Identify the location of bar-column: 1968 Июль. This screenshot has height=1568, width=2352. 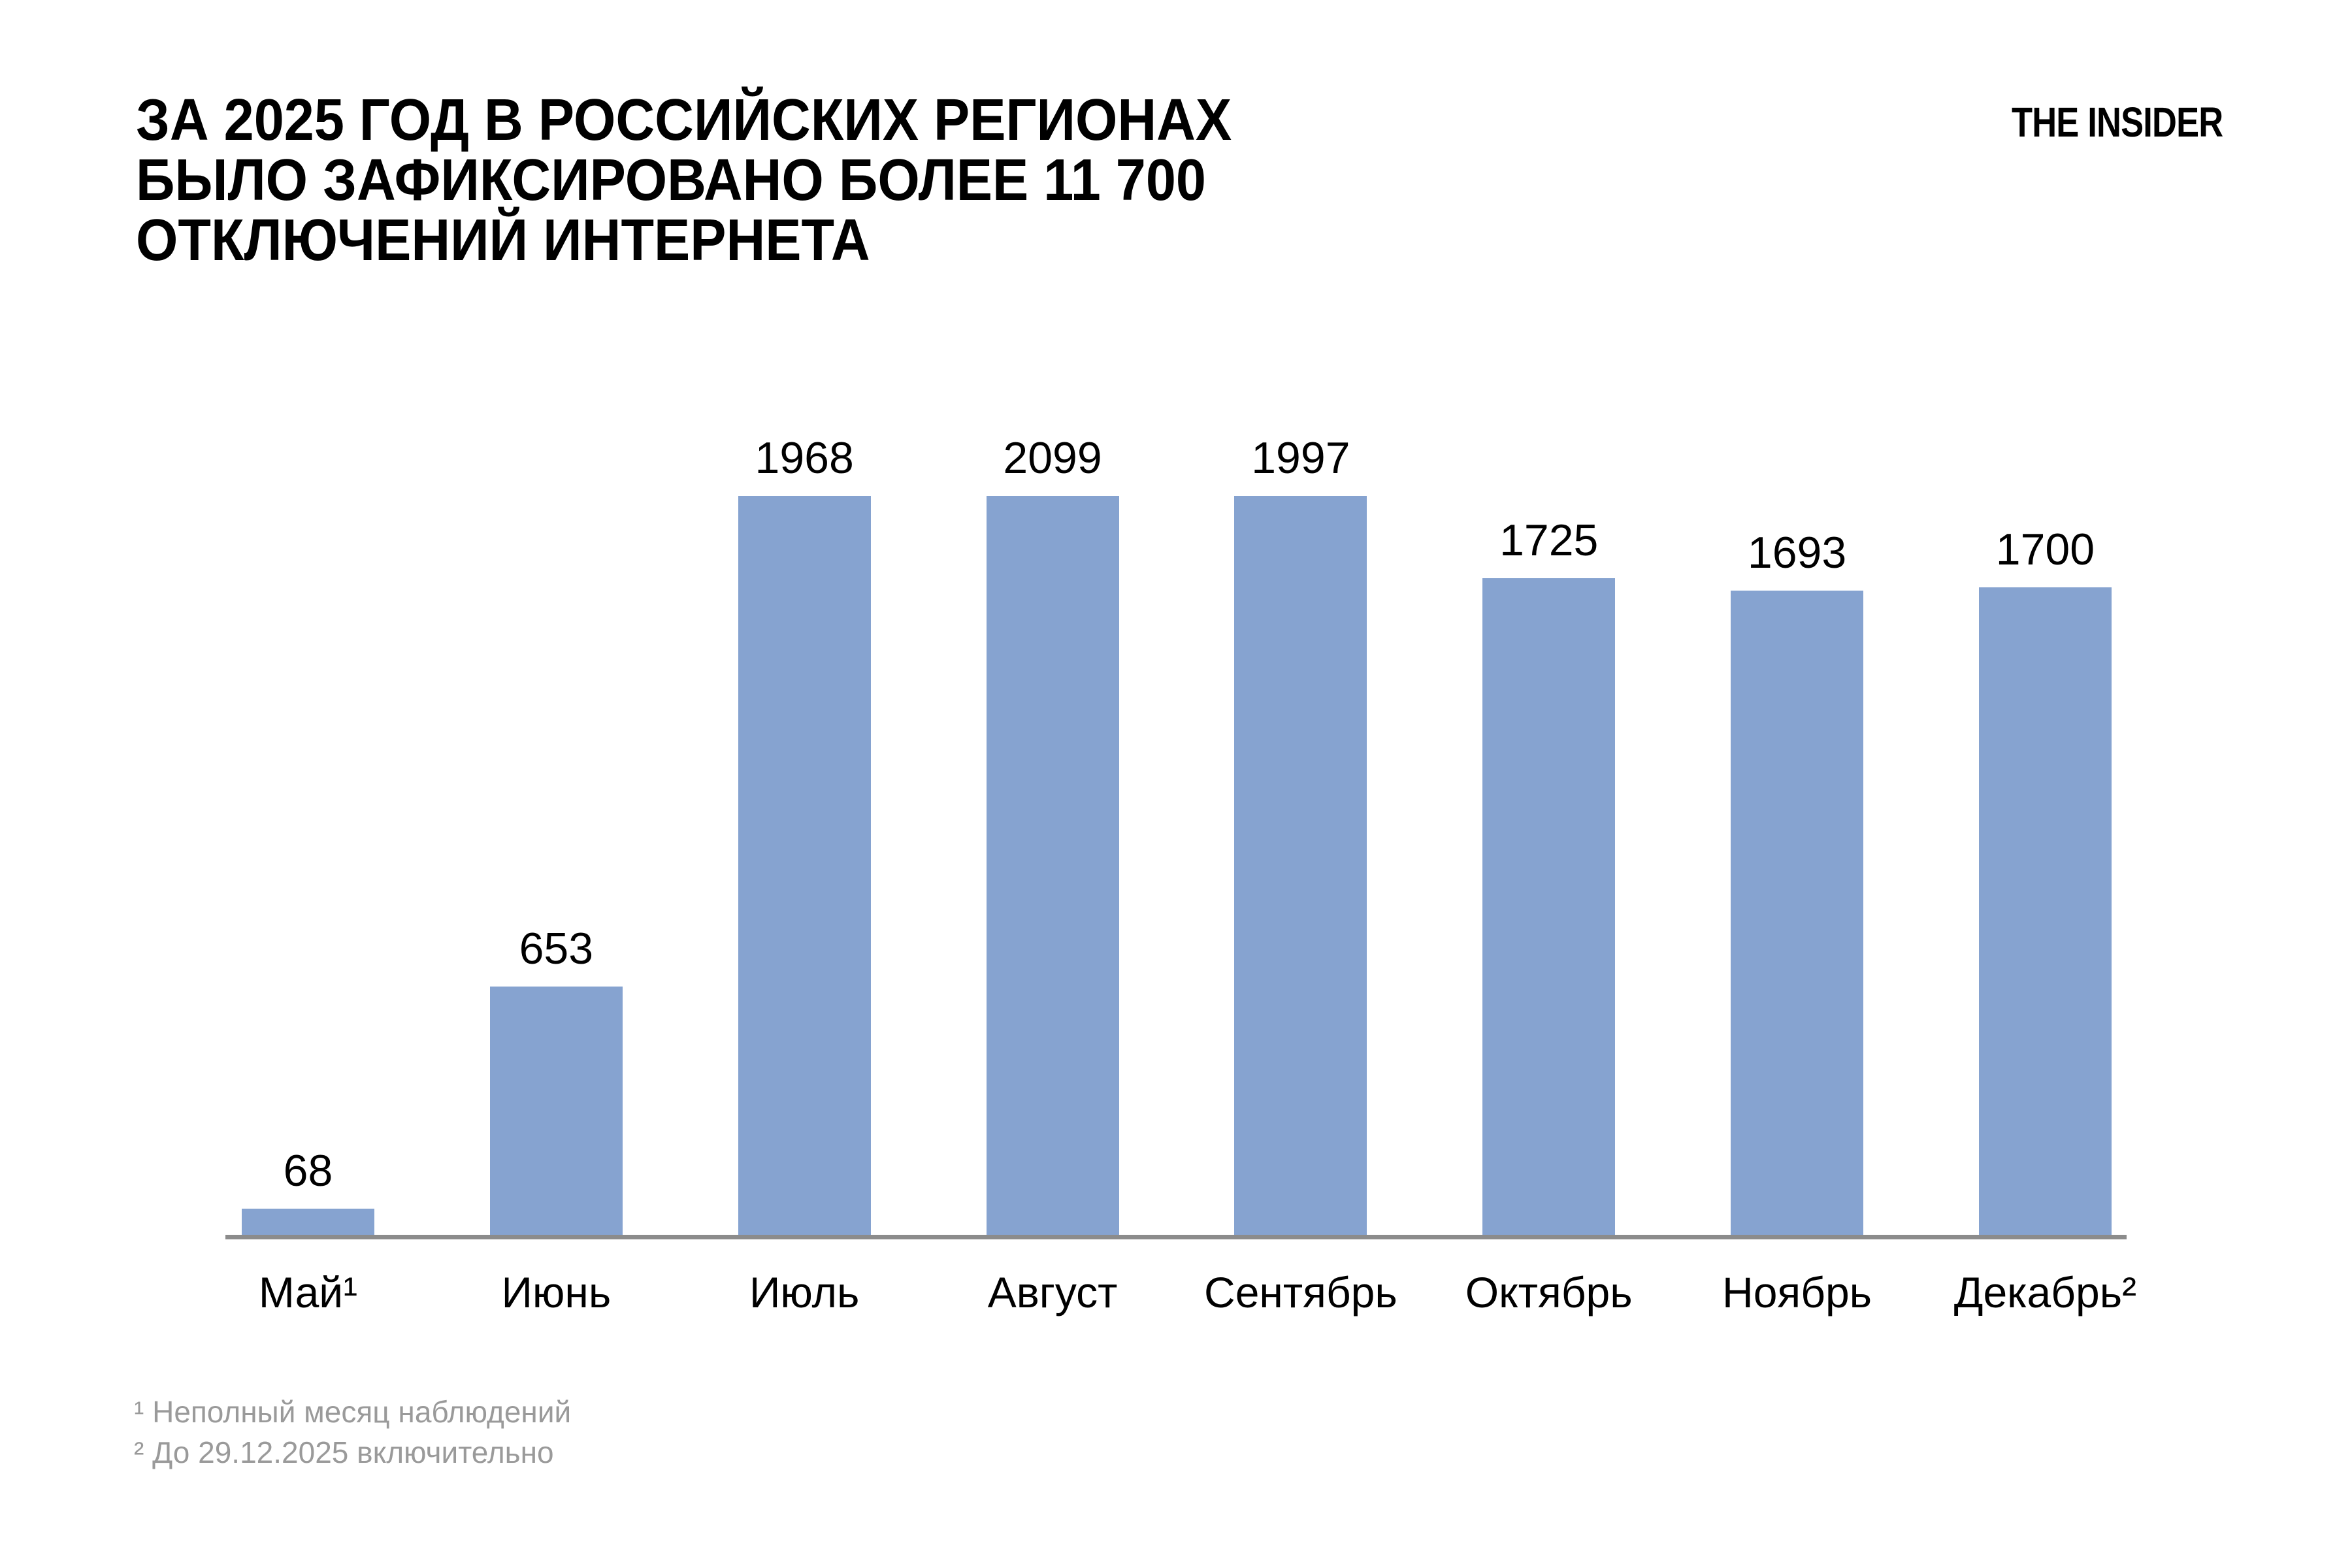
(804, 873).